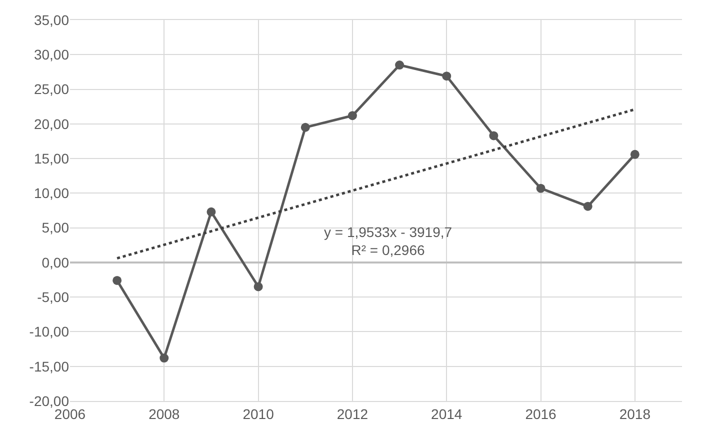  I want to click on x-tick-label: 2012, so click(352, 414).